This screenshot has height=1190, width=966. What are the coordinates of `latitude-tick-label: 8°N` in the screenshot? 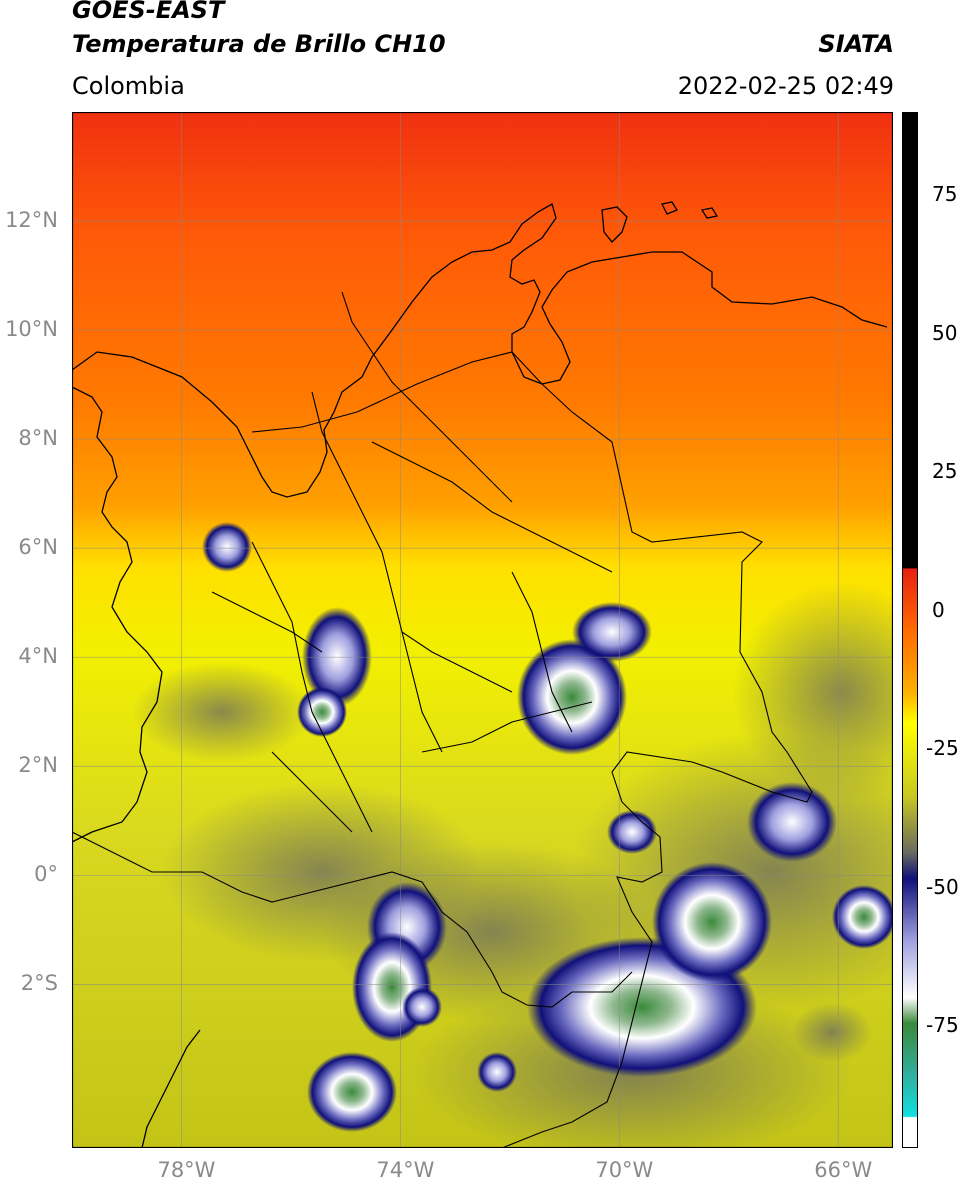 It's located at (38, 438).